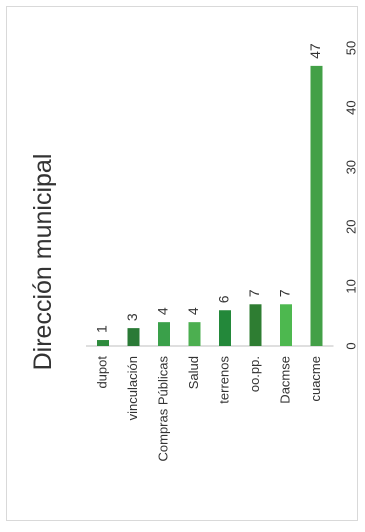  Describe the element at coordinates (43, 262) in the screenshot. I see `chart-title: Dirección municipal` at that location.